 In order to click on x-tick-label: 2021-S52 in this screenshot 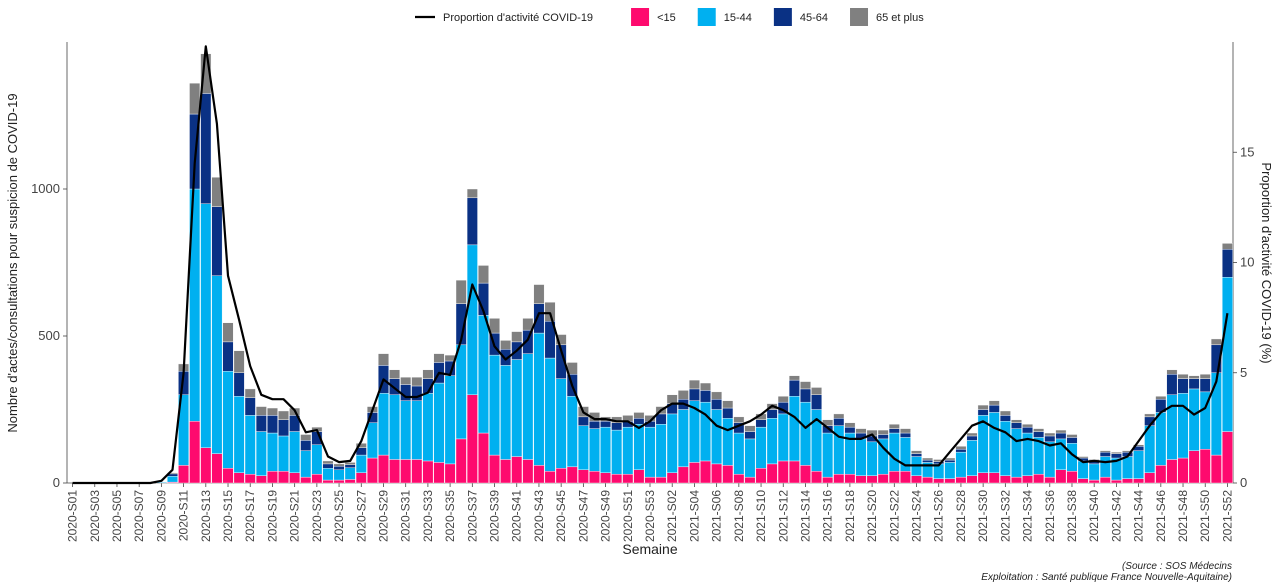, I will do `click(1227, 516)`.